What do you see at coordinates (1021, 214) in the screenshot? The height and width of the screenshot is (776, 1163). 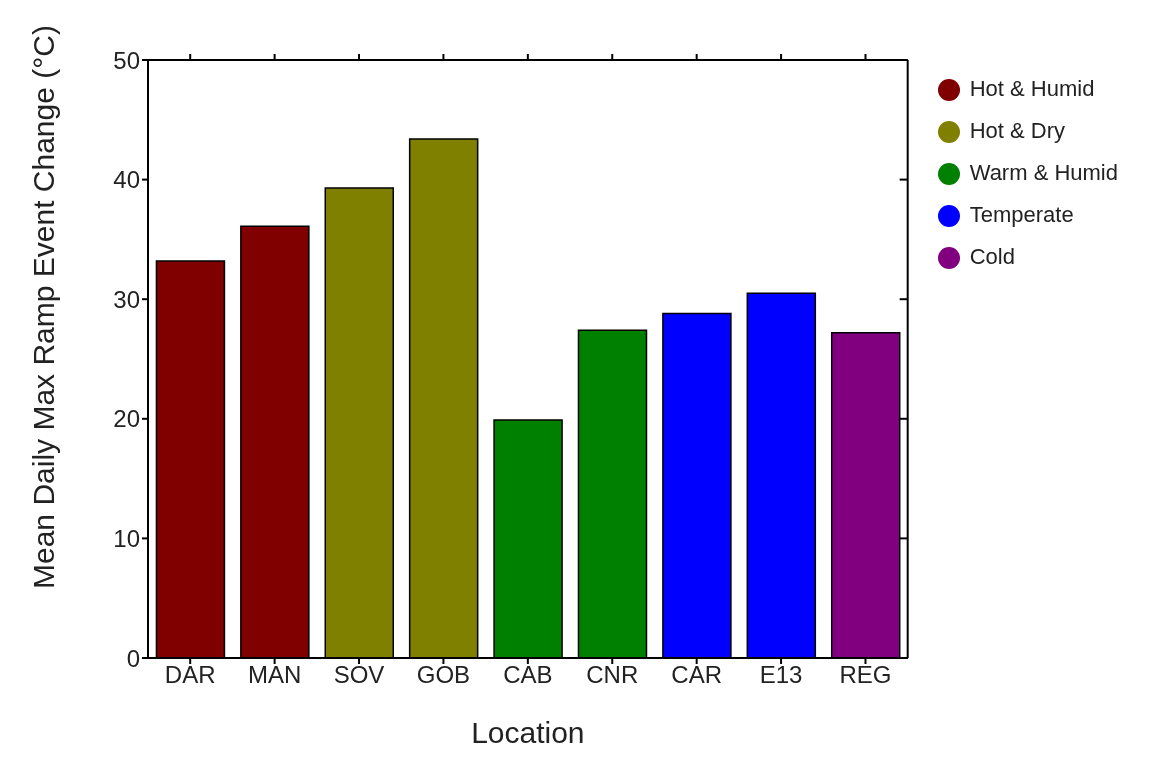 I see `legend-label: Temperate` at bounding box center [1021, 214].